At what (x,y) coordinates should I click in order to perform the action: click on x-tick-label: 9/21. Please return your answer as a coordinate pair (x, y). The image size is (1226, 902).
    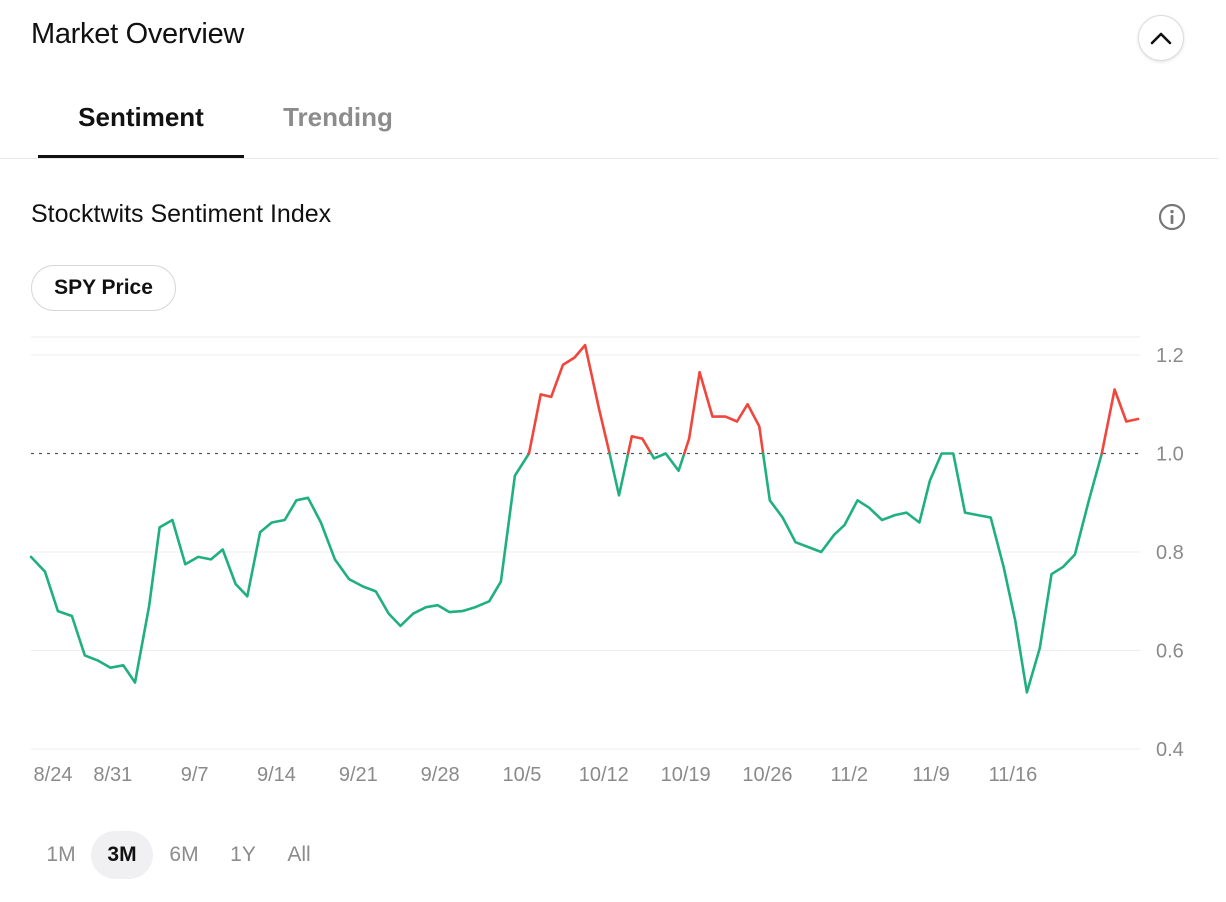
    Looking at the image, I should click on (358, 775).